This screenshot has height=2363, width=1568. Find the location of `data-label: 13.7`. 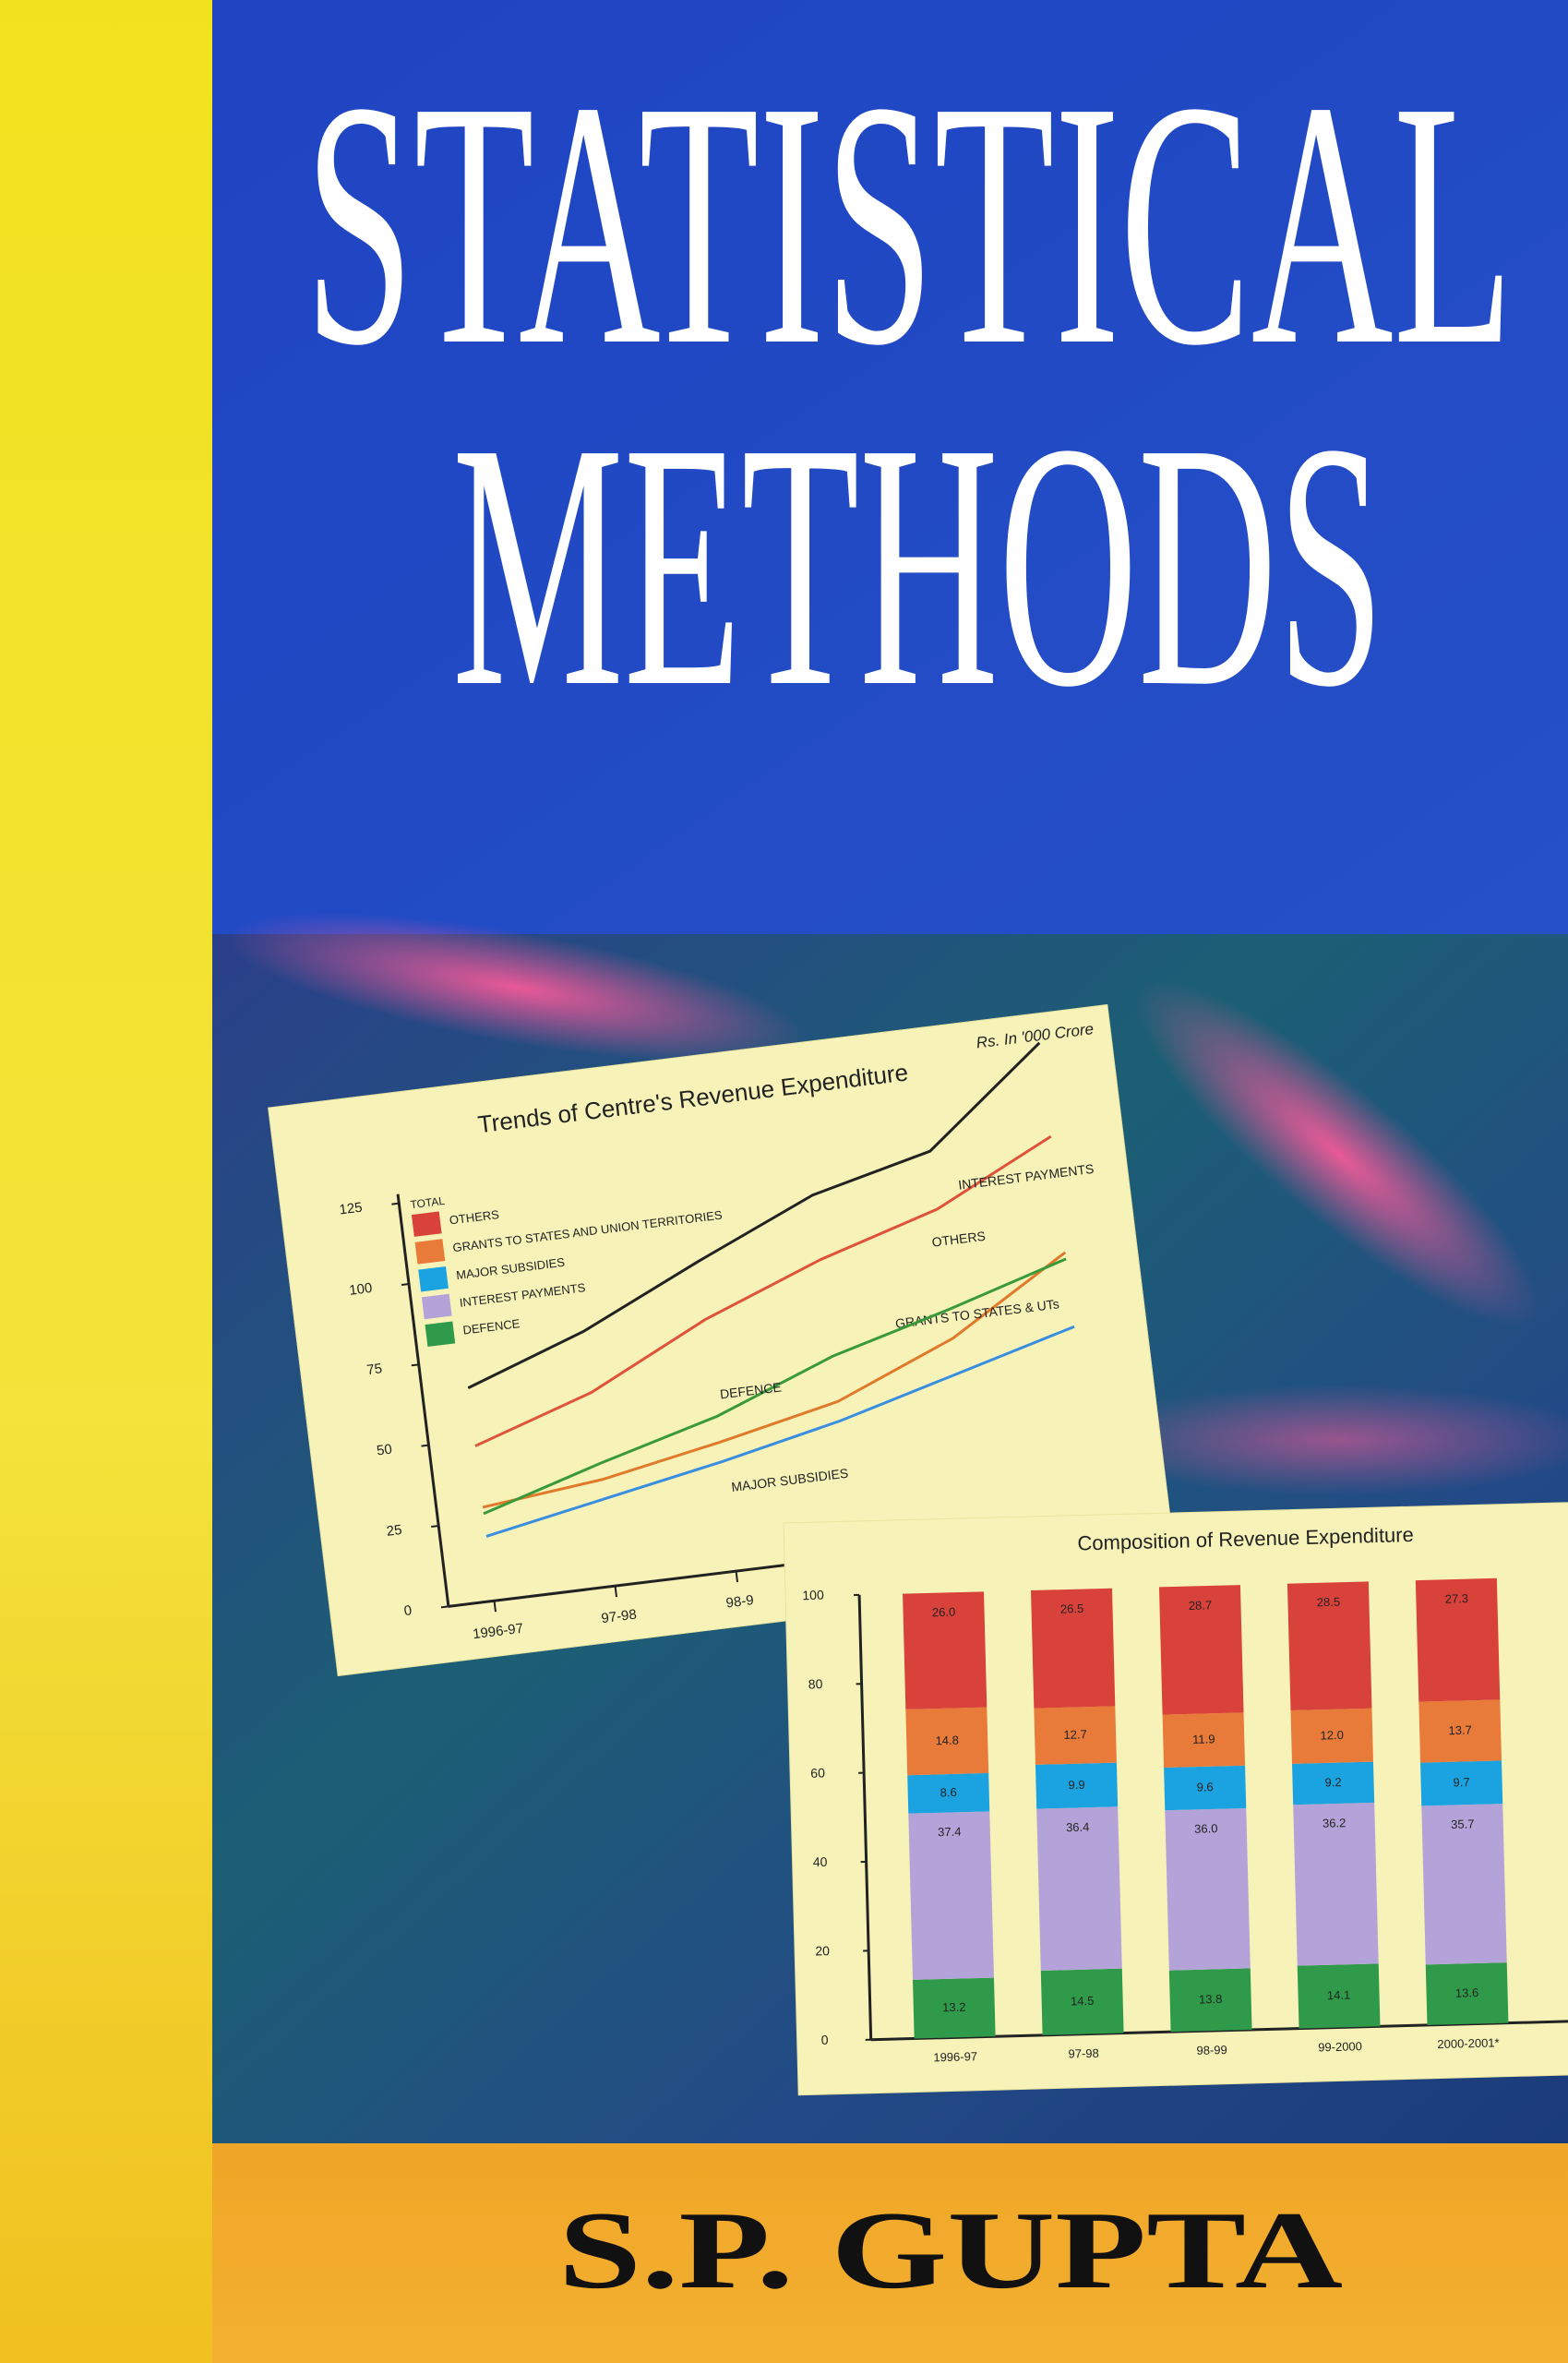

data-label: 13.7 is located at coordinates (1460, 1730).